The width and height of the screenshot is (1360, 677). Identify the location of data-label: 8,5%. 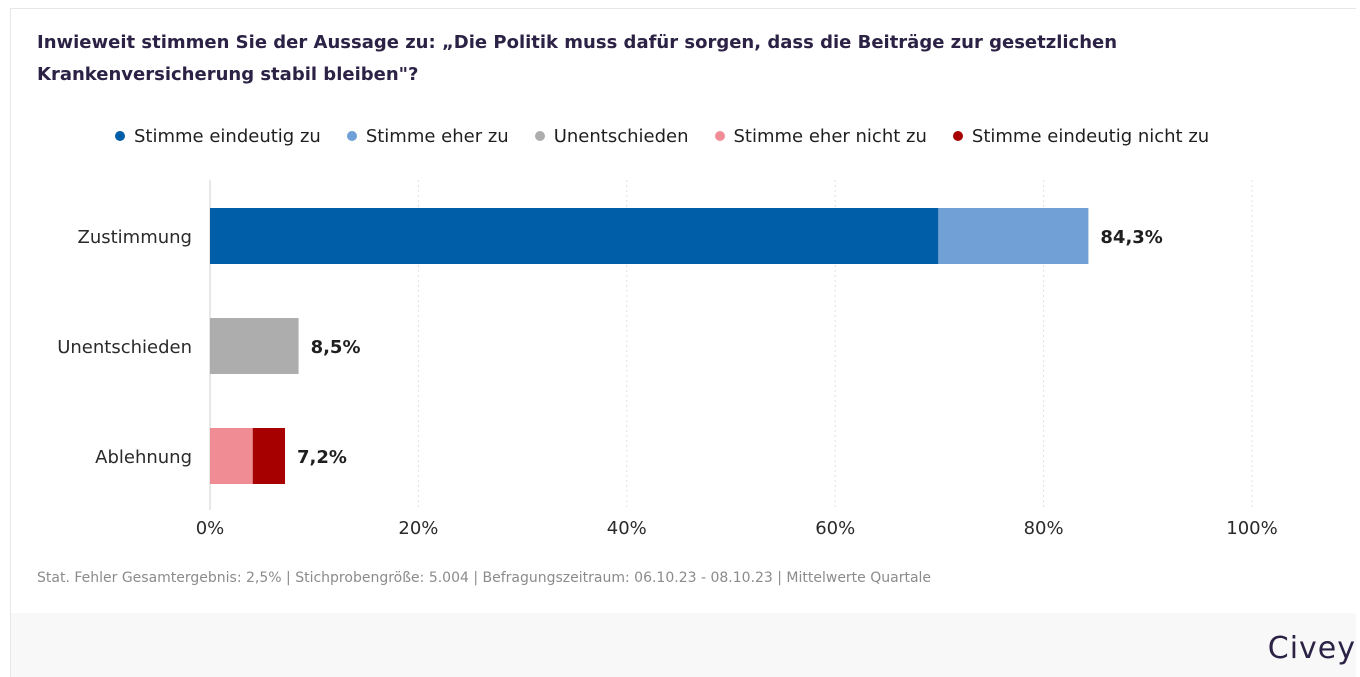
(336, 347).